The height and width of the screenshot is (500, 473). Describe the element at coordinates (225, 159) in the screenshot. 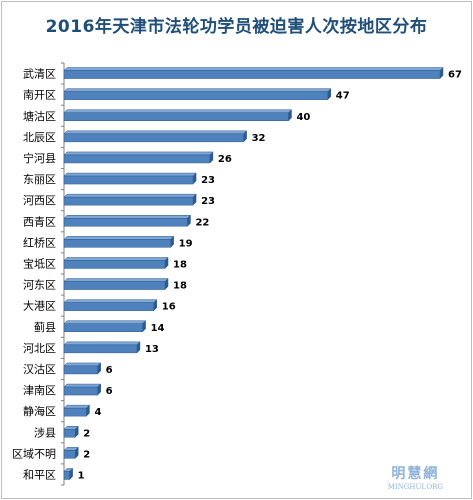

I see `value-label: 26` at that location.